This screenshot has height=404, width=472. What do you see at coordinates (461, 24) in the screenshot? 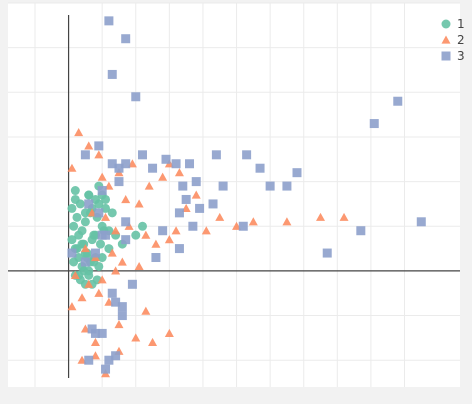
I see `legend-label-1: 1` at bounding box center [461, 24].